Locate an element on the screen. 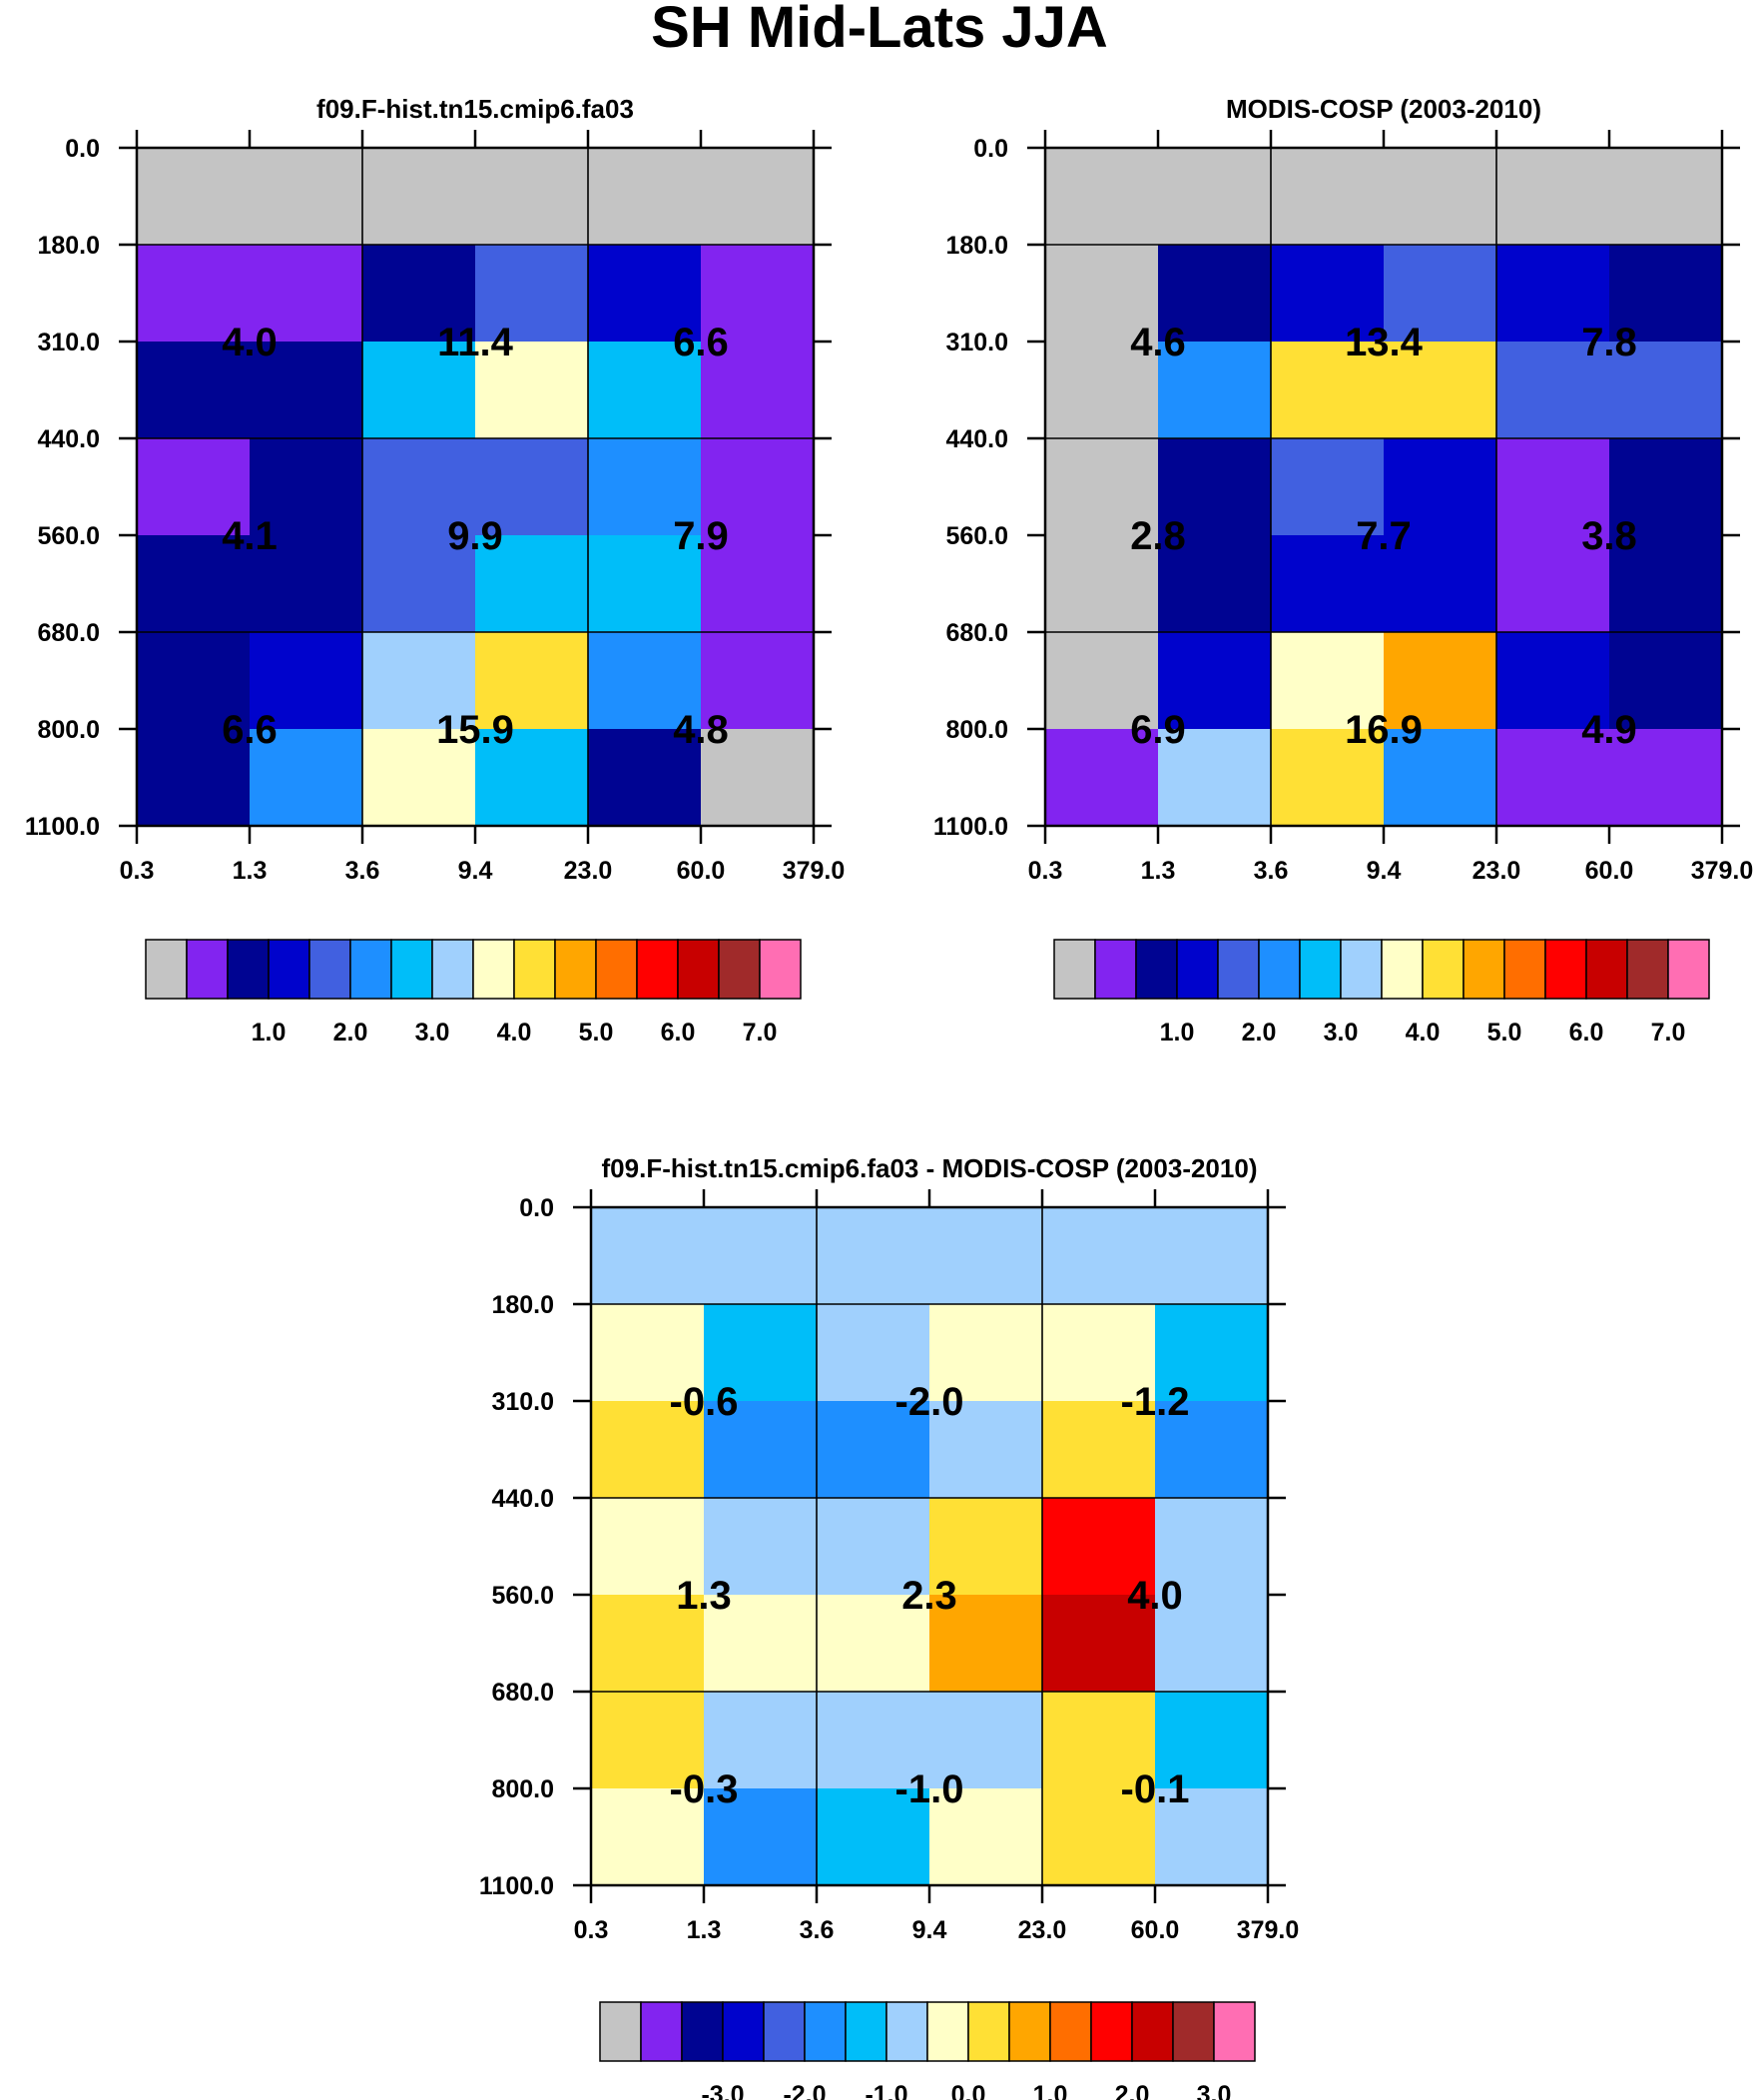 The height and width of the screenshot is (2100, 1760). y-tick-label: 180.0 is located at coordinates (522, 1305).